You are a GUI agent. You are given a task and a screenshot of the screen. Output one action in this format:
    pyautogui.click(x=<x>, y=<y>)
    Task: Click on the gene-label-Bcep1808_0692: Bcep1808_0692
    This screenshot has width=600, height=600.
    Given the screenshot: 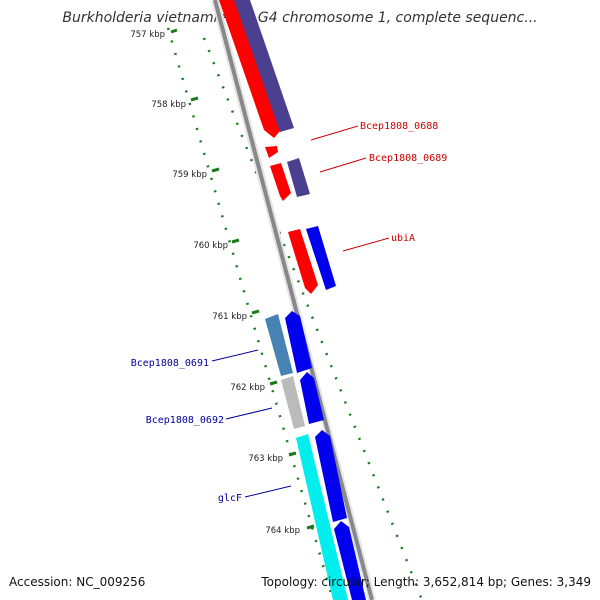 What is the action you would take?
    pyautogui.click(x=185, y=420)
    